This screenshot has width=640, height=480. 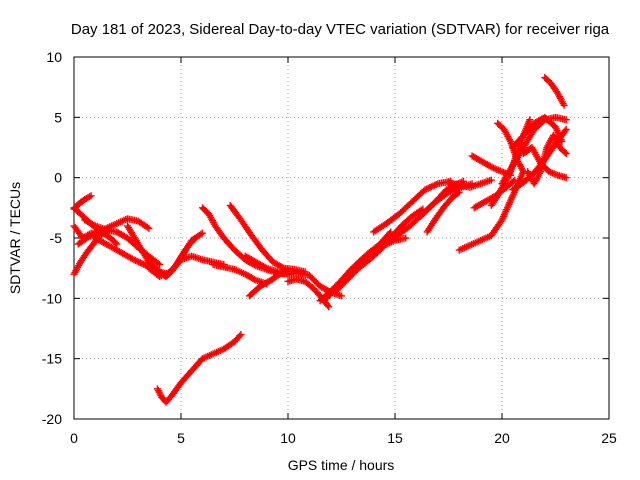 What do you see at coordinates (52, 419) in the screenshot?
I see `y-tick-label: -20` at bounding box center [52, 419].